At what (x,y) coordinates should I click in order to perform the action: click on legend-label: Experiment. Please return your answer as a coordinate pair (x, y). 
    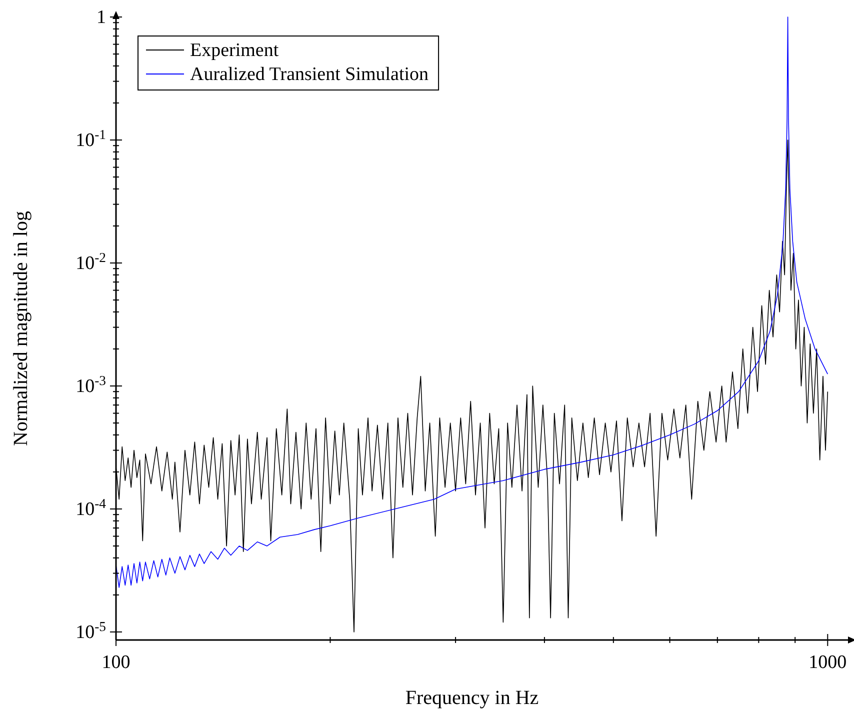
    Looking at the image, I should click on (235, 50).